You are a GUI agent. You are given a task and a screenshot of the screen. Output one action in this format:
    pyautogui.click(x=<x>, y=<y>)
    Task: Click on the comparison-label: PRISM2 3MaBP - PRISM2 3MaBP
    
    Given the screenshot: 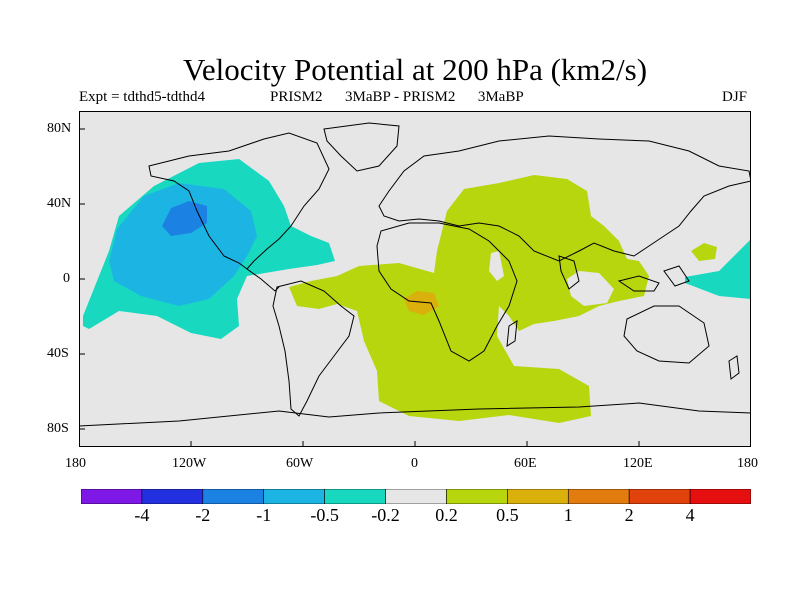 What is the action you would take?
    pyautogui.click(x=397, y=97)
    